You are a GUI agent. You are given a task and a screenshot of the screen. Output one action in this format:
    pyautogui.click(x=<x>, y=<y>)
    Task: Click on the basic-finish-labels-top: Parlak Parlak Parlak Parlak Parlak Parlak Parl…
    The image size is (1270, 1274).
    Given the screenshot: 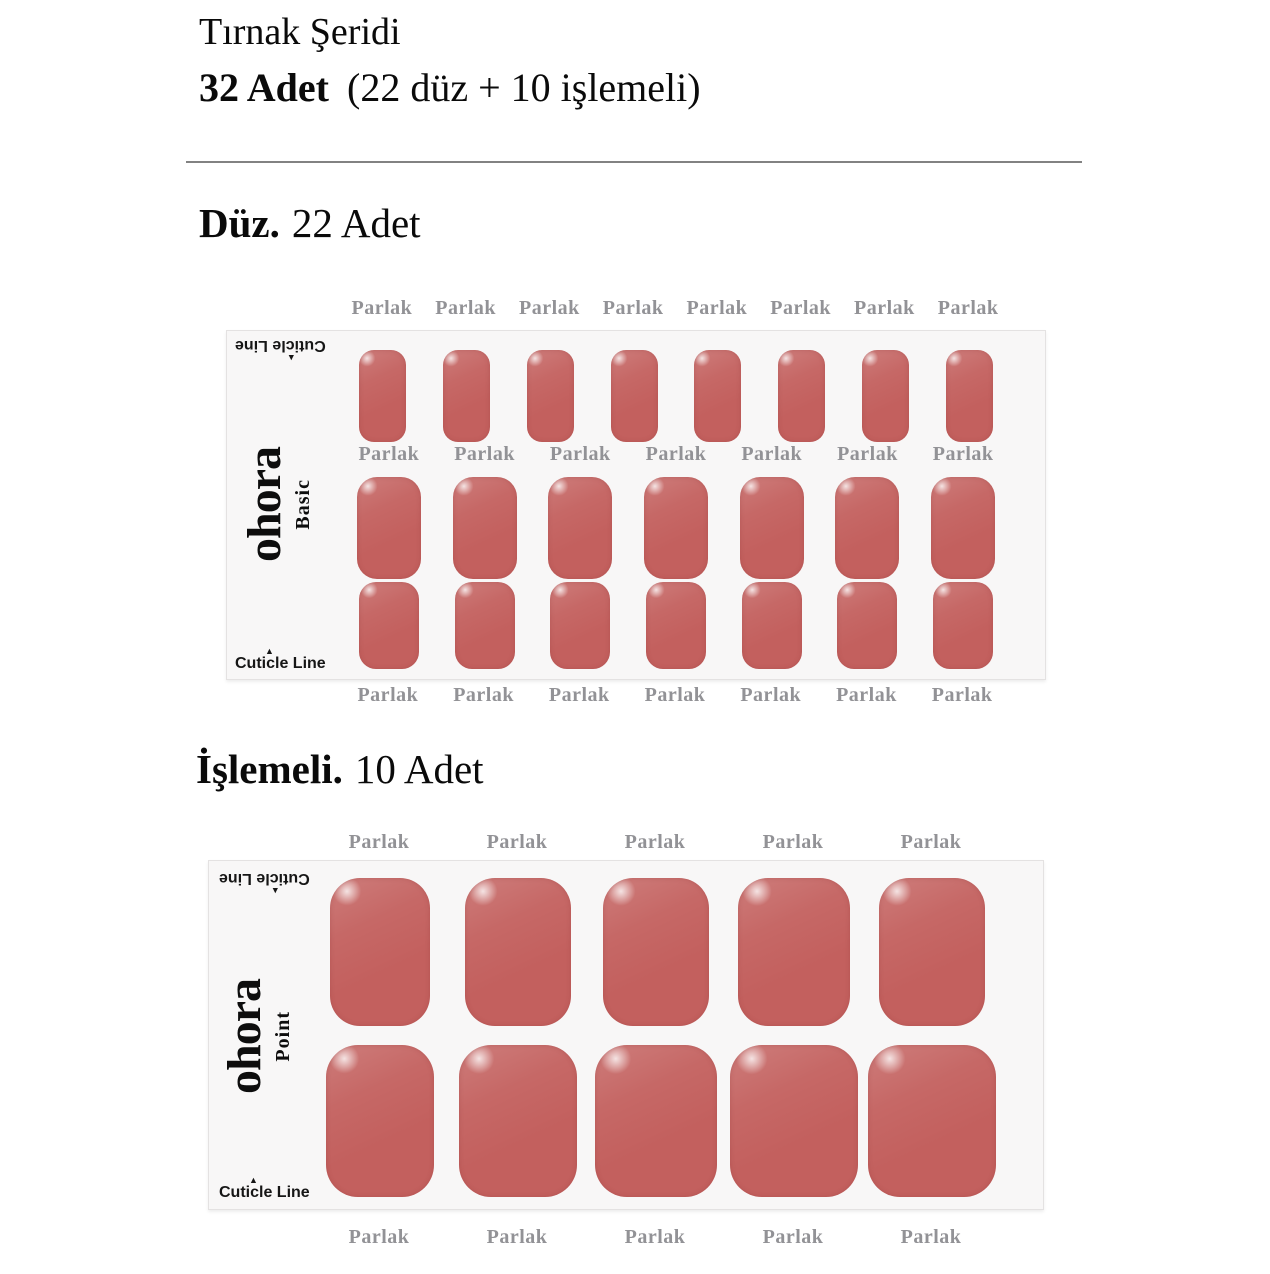 What is the action you would take?
    pyautogui.click(x=675, y=308)
    